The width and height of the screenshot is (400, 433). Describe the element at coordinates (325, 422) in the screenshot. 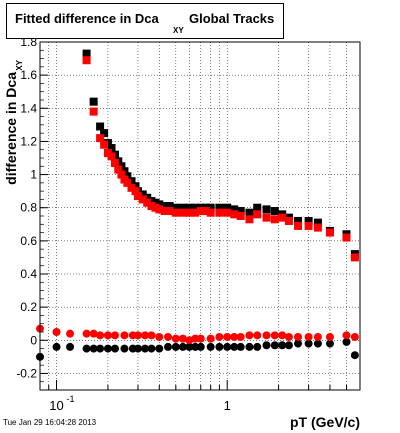

I see `x-axis-label: pT (GeV/c)` at that location.